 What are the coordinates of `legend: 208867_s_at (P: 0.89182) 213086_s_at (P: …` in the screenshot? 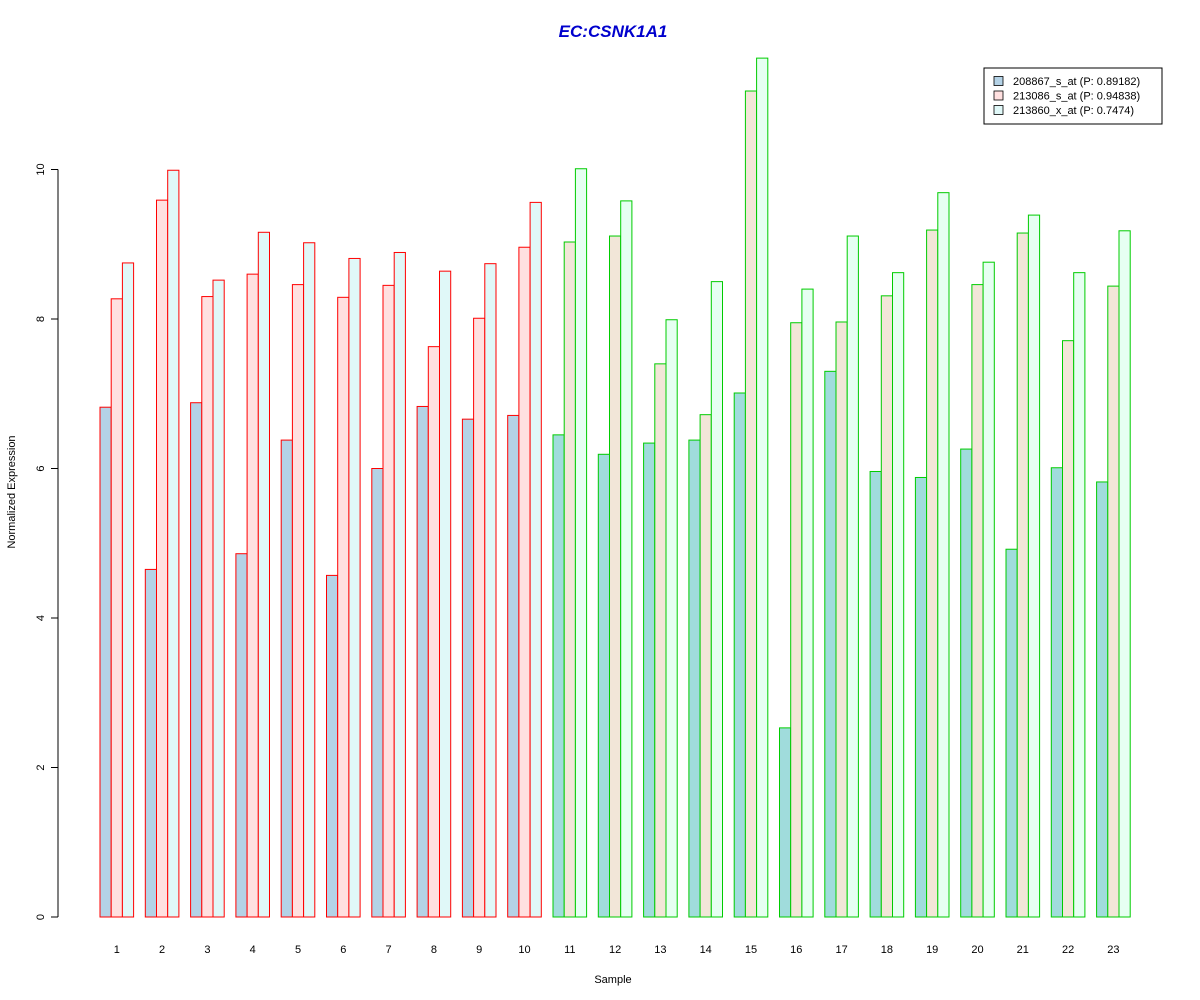 It's located at (1073, 96).